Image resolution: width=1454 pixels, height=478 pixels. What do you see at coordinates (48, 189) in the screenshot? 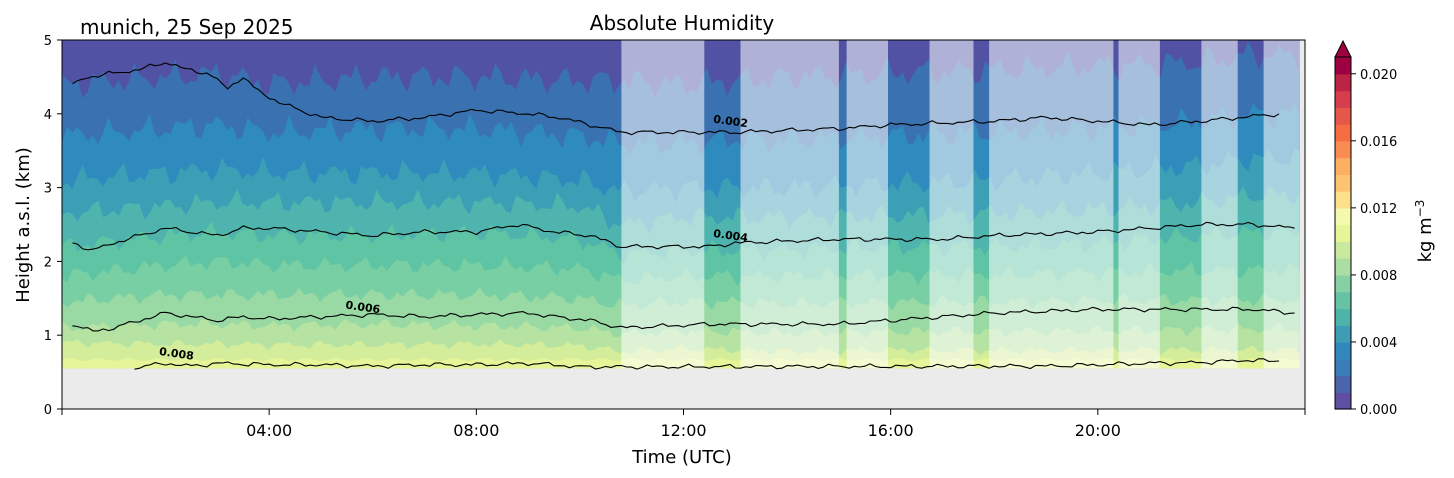
I see `y-tick-label-3: 3` at bounding box center [48, 189].